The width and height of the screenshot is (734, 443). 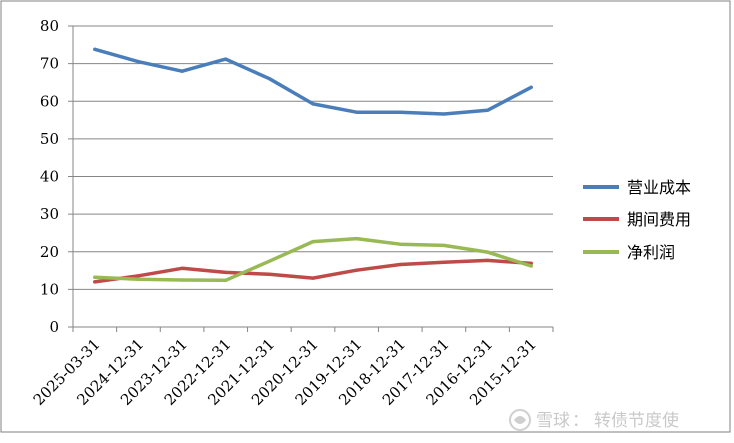 I want to click on y-tick-label: 30, so click(x=49, y=214).